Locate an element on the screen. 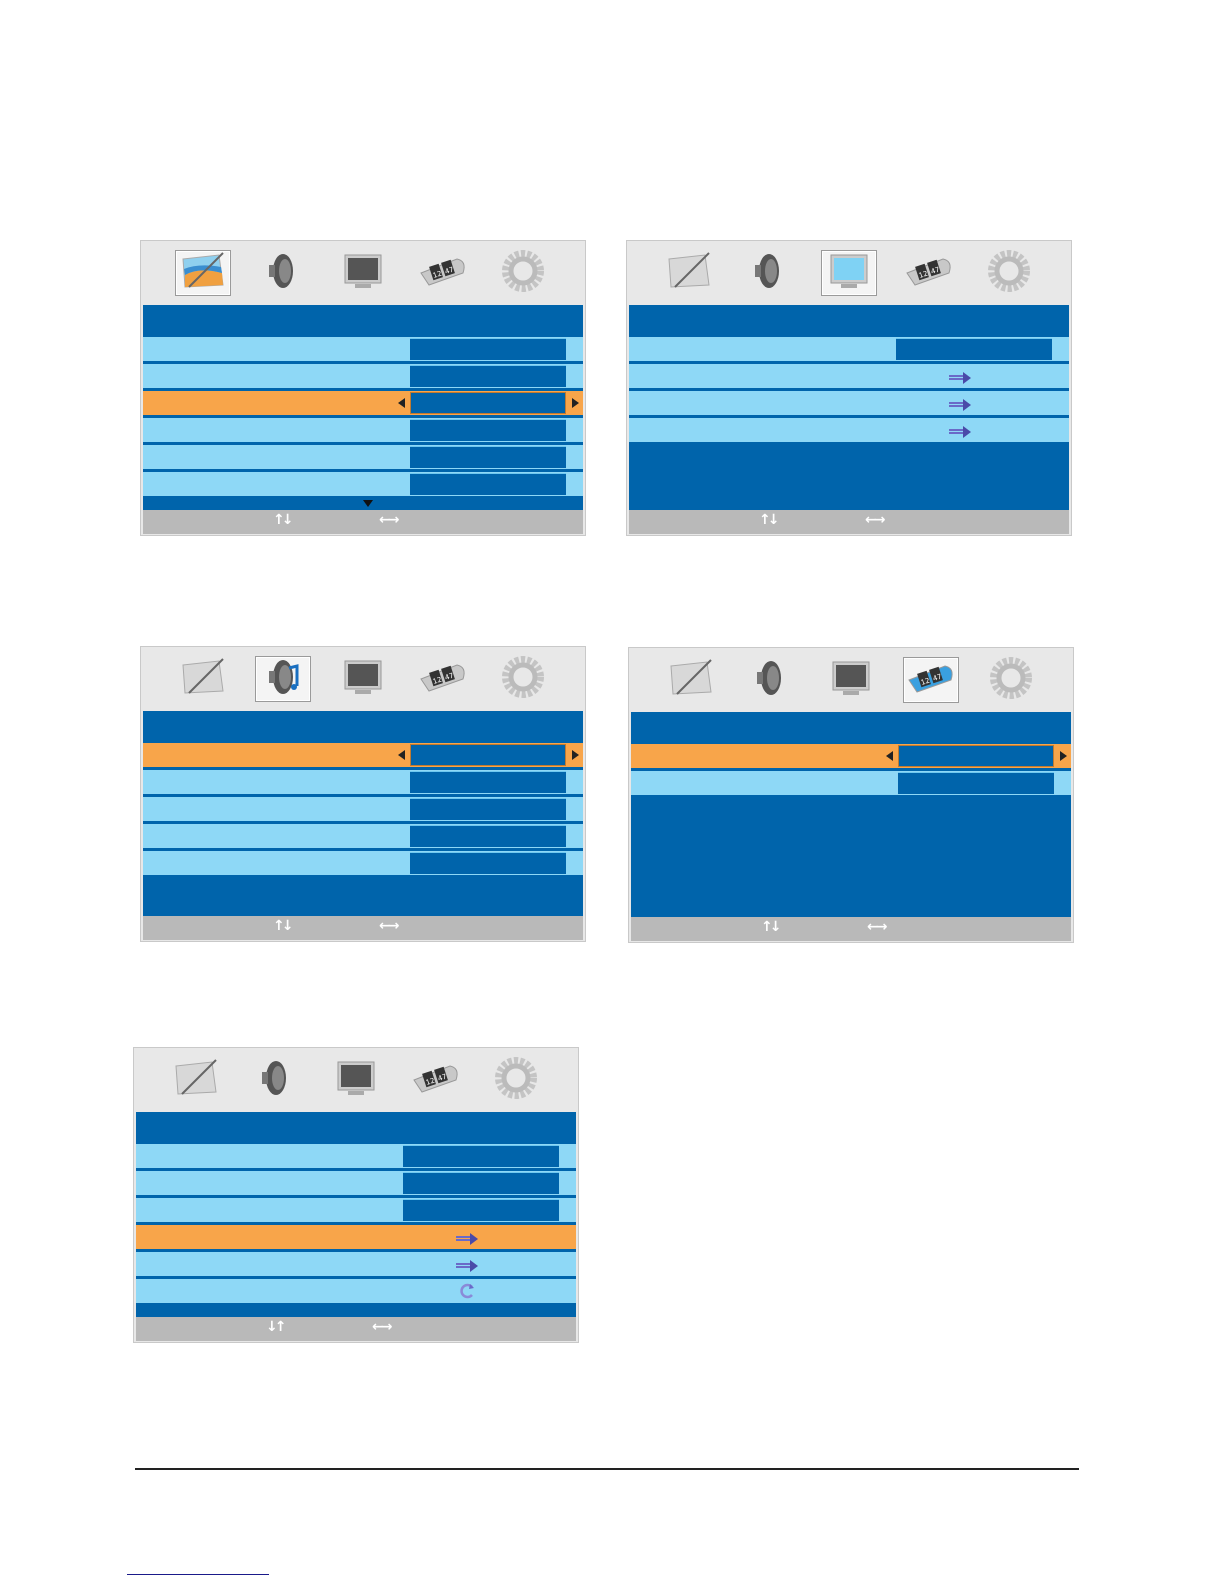  menu-tab-bar: 12 47 is located at coordinates (363, 273).